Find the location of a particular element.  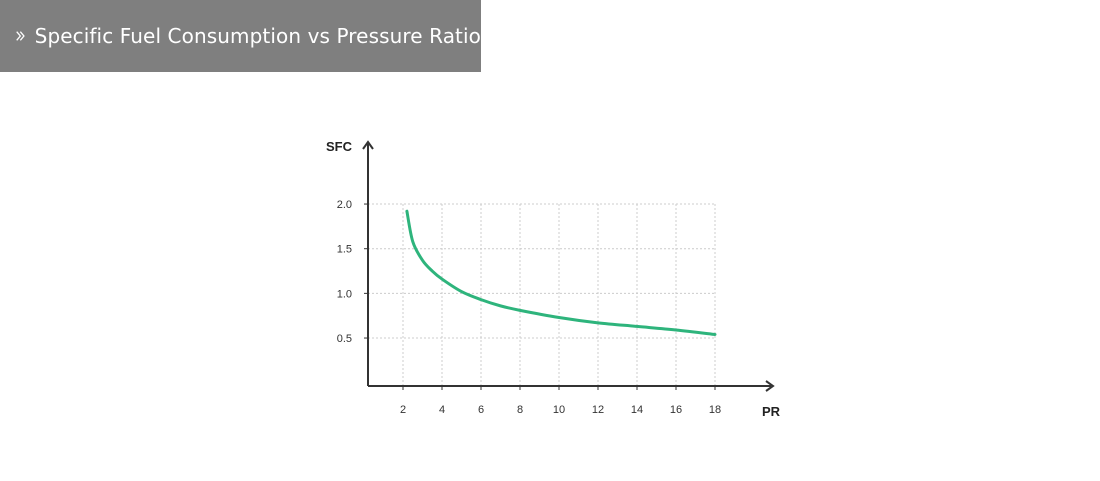

y-tick-label: 2.0 is located at coordinates (344, 205).